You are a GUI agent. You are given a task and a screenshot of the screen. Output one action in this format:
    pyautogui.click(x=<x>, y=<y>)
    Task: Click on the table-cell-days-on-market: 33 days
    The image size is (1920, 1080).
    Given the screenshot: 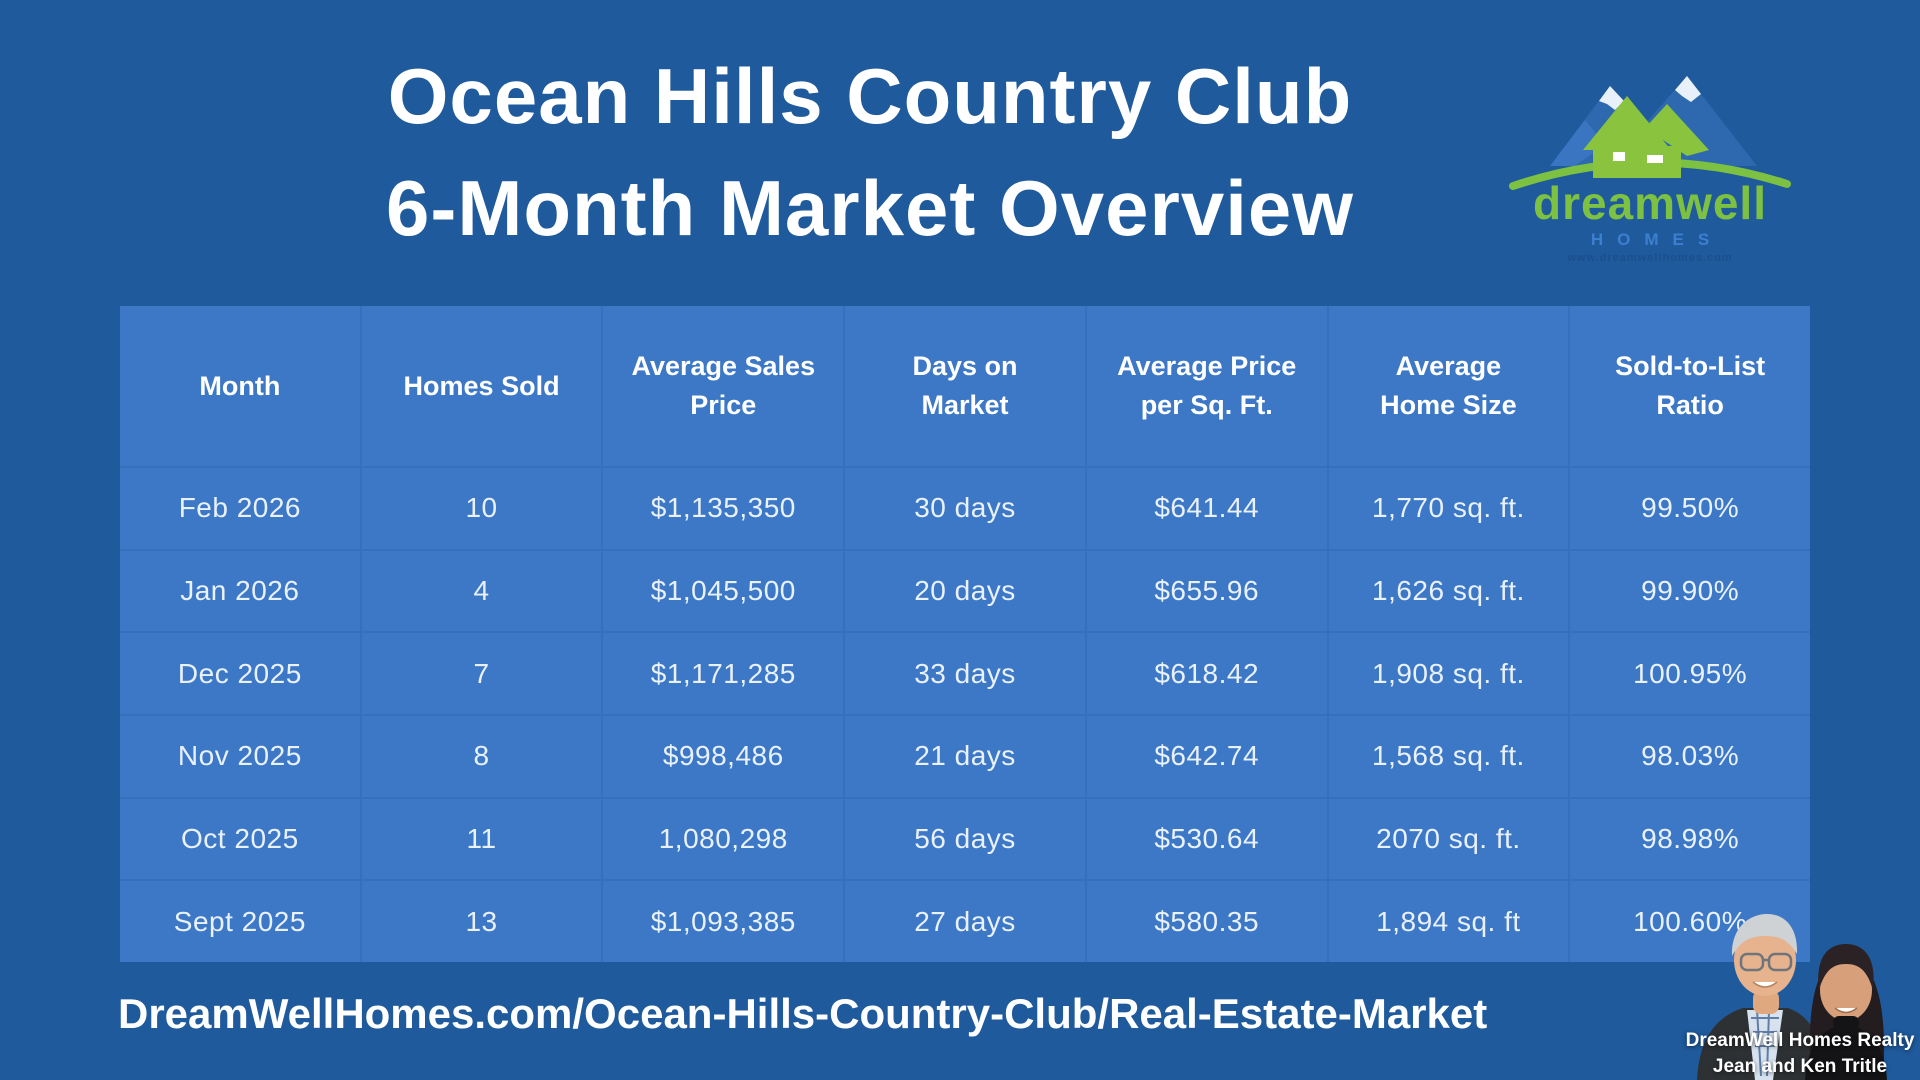 What is the action you would take?
    pyautogui.click(x=965, y=673)
    